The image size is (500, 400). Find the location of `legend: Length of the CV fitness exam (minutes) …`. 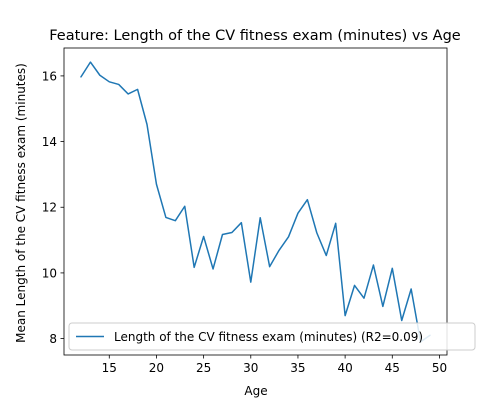

legend: Length of the CV fitness exam (minutes) … is located at coordinates (272, 336).